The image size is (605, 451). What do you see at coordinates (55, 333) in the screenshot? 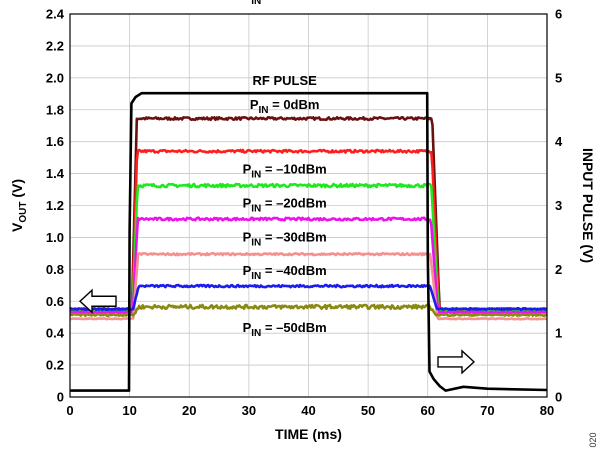
I see `left-y-tick-label: 0.4` at bounding box center [55, 333].